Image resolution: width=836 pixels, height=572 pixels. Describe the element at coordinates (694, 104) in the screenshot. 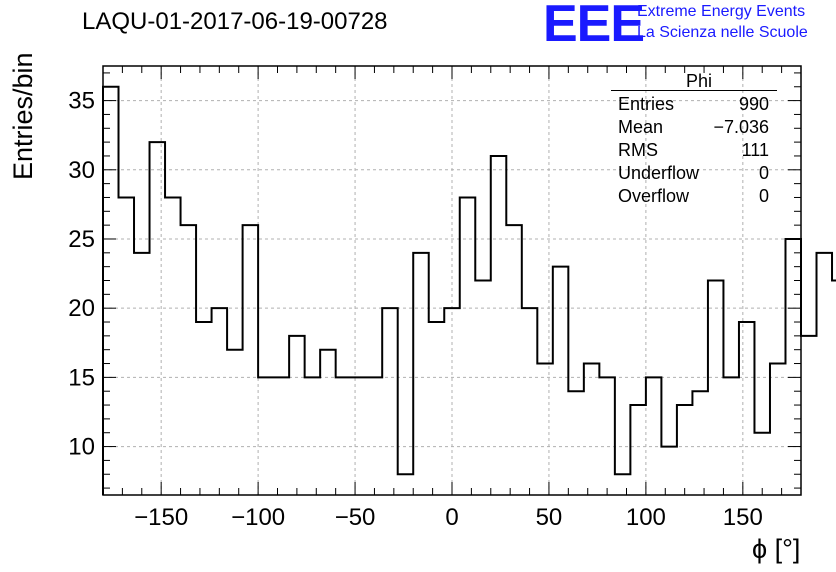

I see `stats-row-entries: Entries 990` at that location.